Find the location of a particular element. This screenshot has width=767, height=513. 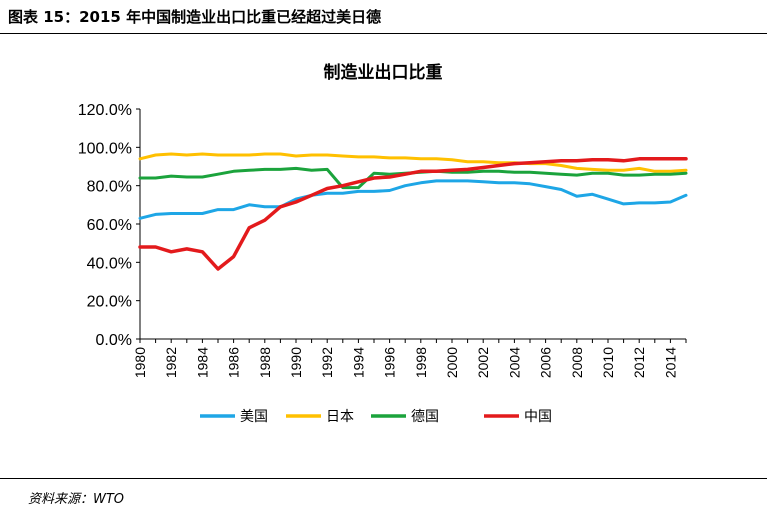

x-tick-label: 2014 is located at coordinates (670, 362).